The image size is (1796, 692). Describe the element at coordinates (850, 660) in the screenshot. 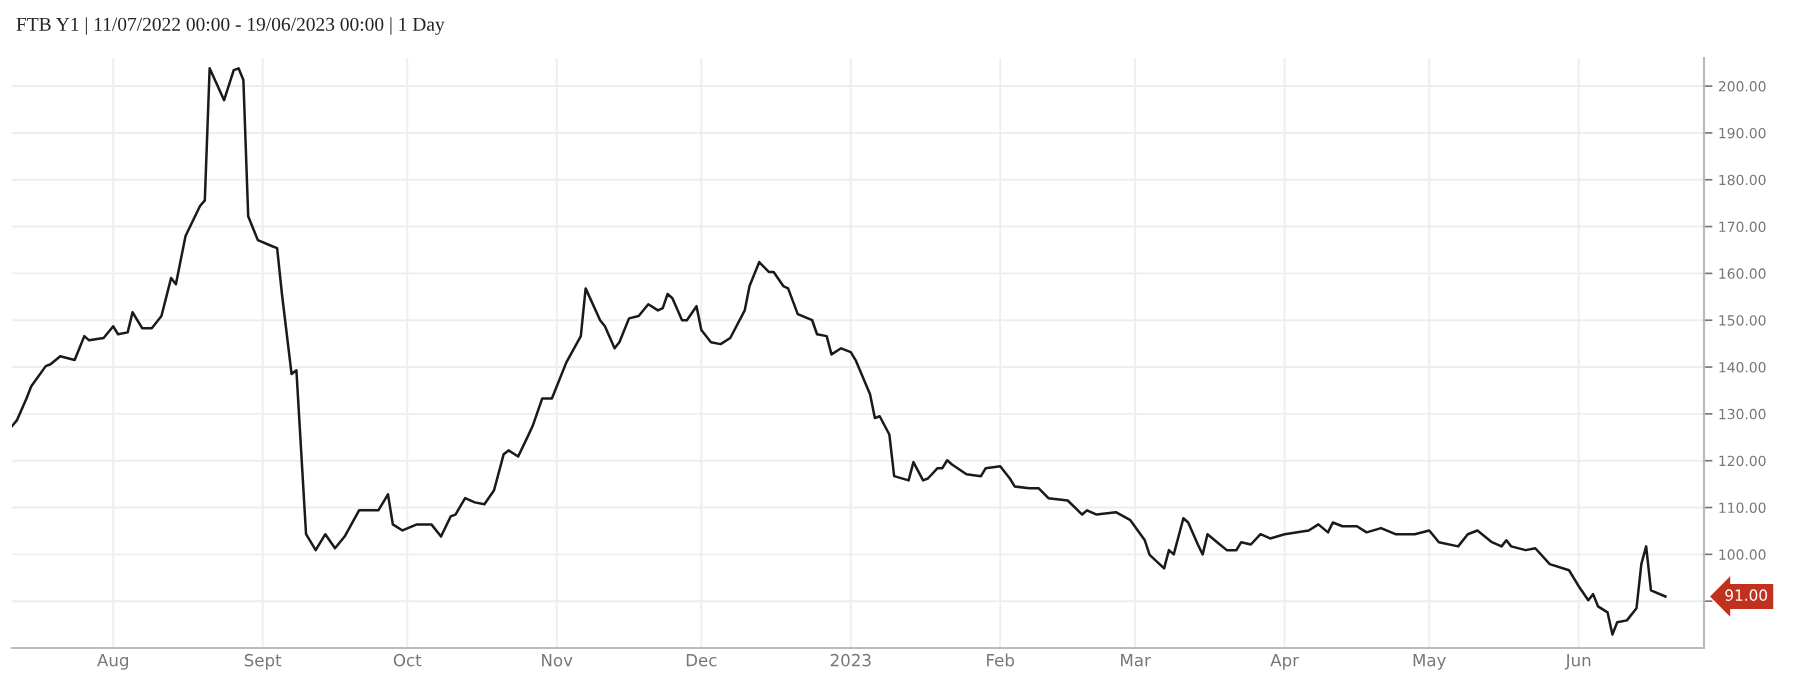

I see `x-tick-label: 2023` at that location.